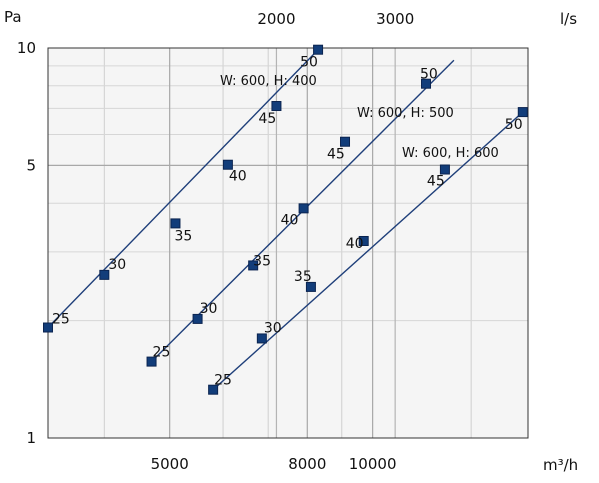  What do you see at coordinates (560, 465) in the screenshot?
I see `x-unit-label: m³/h` at bounding box center [560, 465].